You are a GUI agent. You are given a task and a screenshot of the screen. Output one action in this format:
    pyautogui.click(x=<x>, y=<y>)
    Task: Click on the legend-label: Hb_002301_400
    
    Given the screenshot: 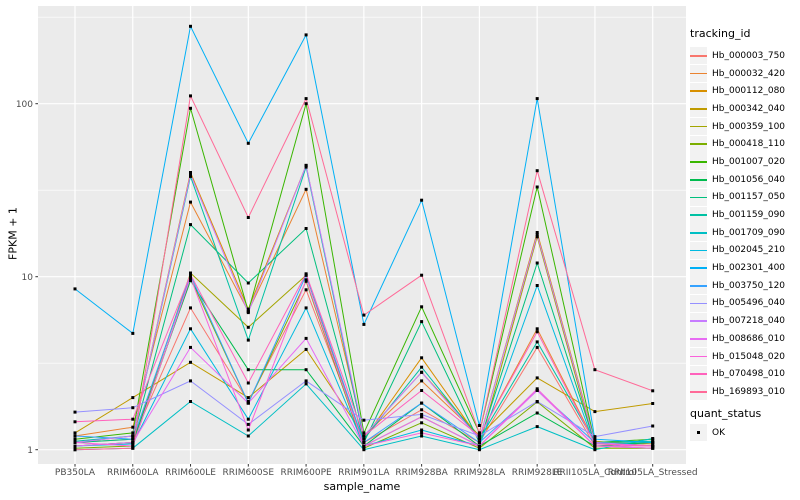 What is the action you would take?
    pyautogui.click(x=749, y=268)
    